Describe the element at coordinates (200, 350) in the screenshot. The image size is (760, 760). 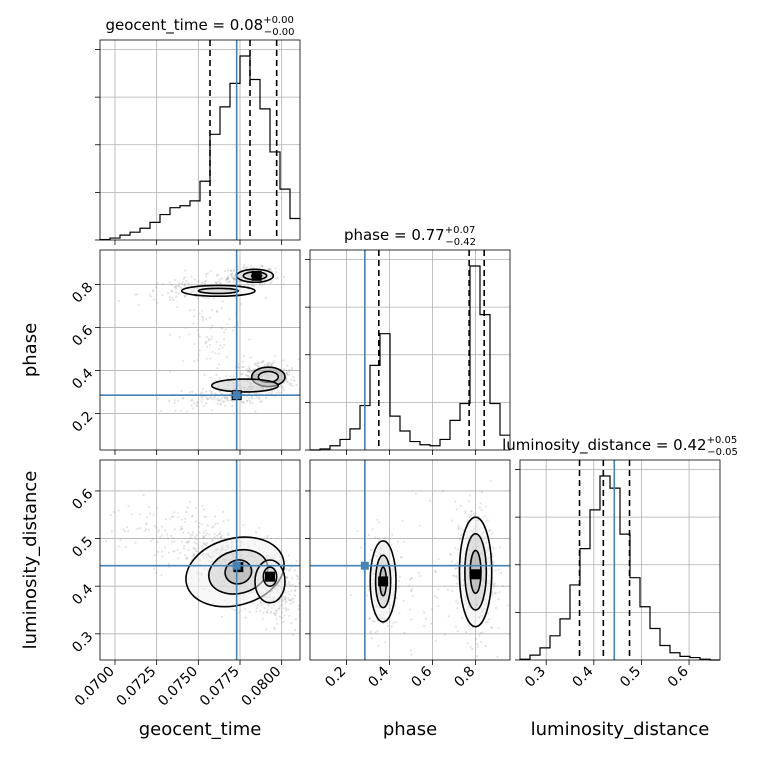
I see `plot-area` at that location.